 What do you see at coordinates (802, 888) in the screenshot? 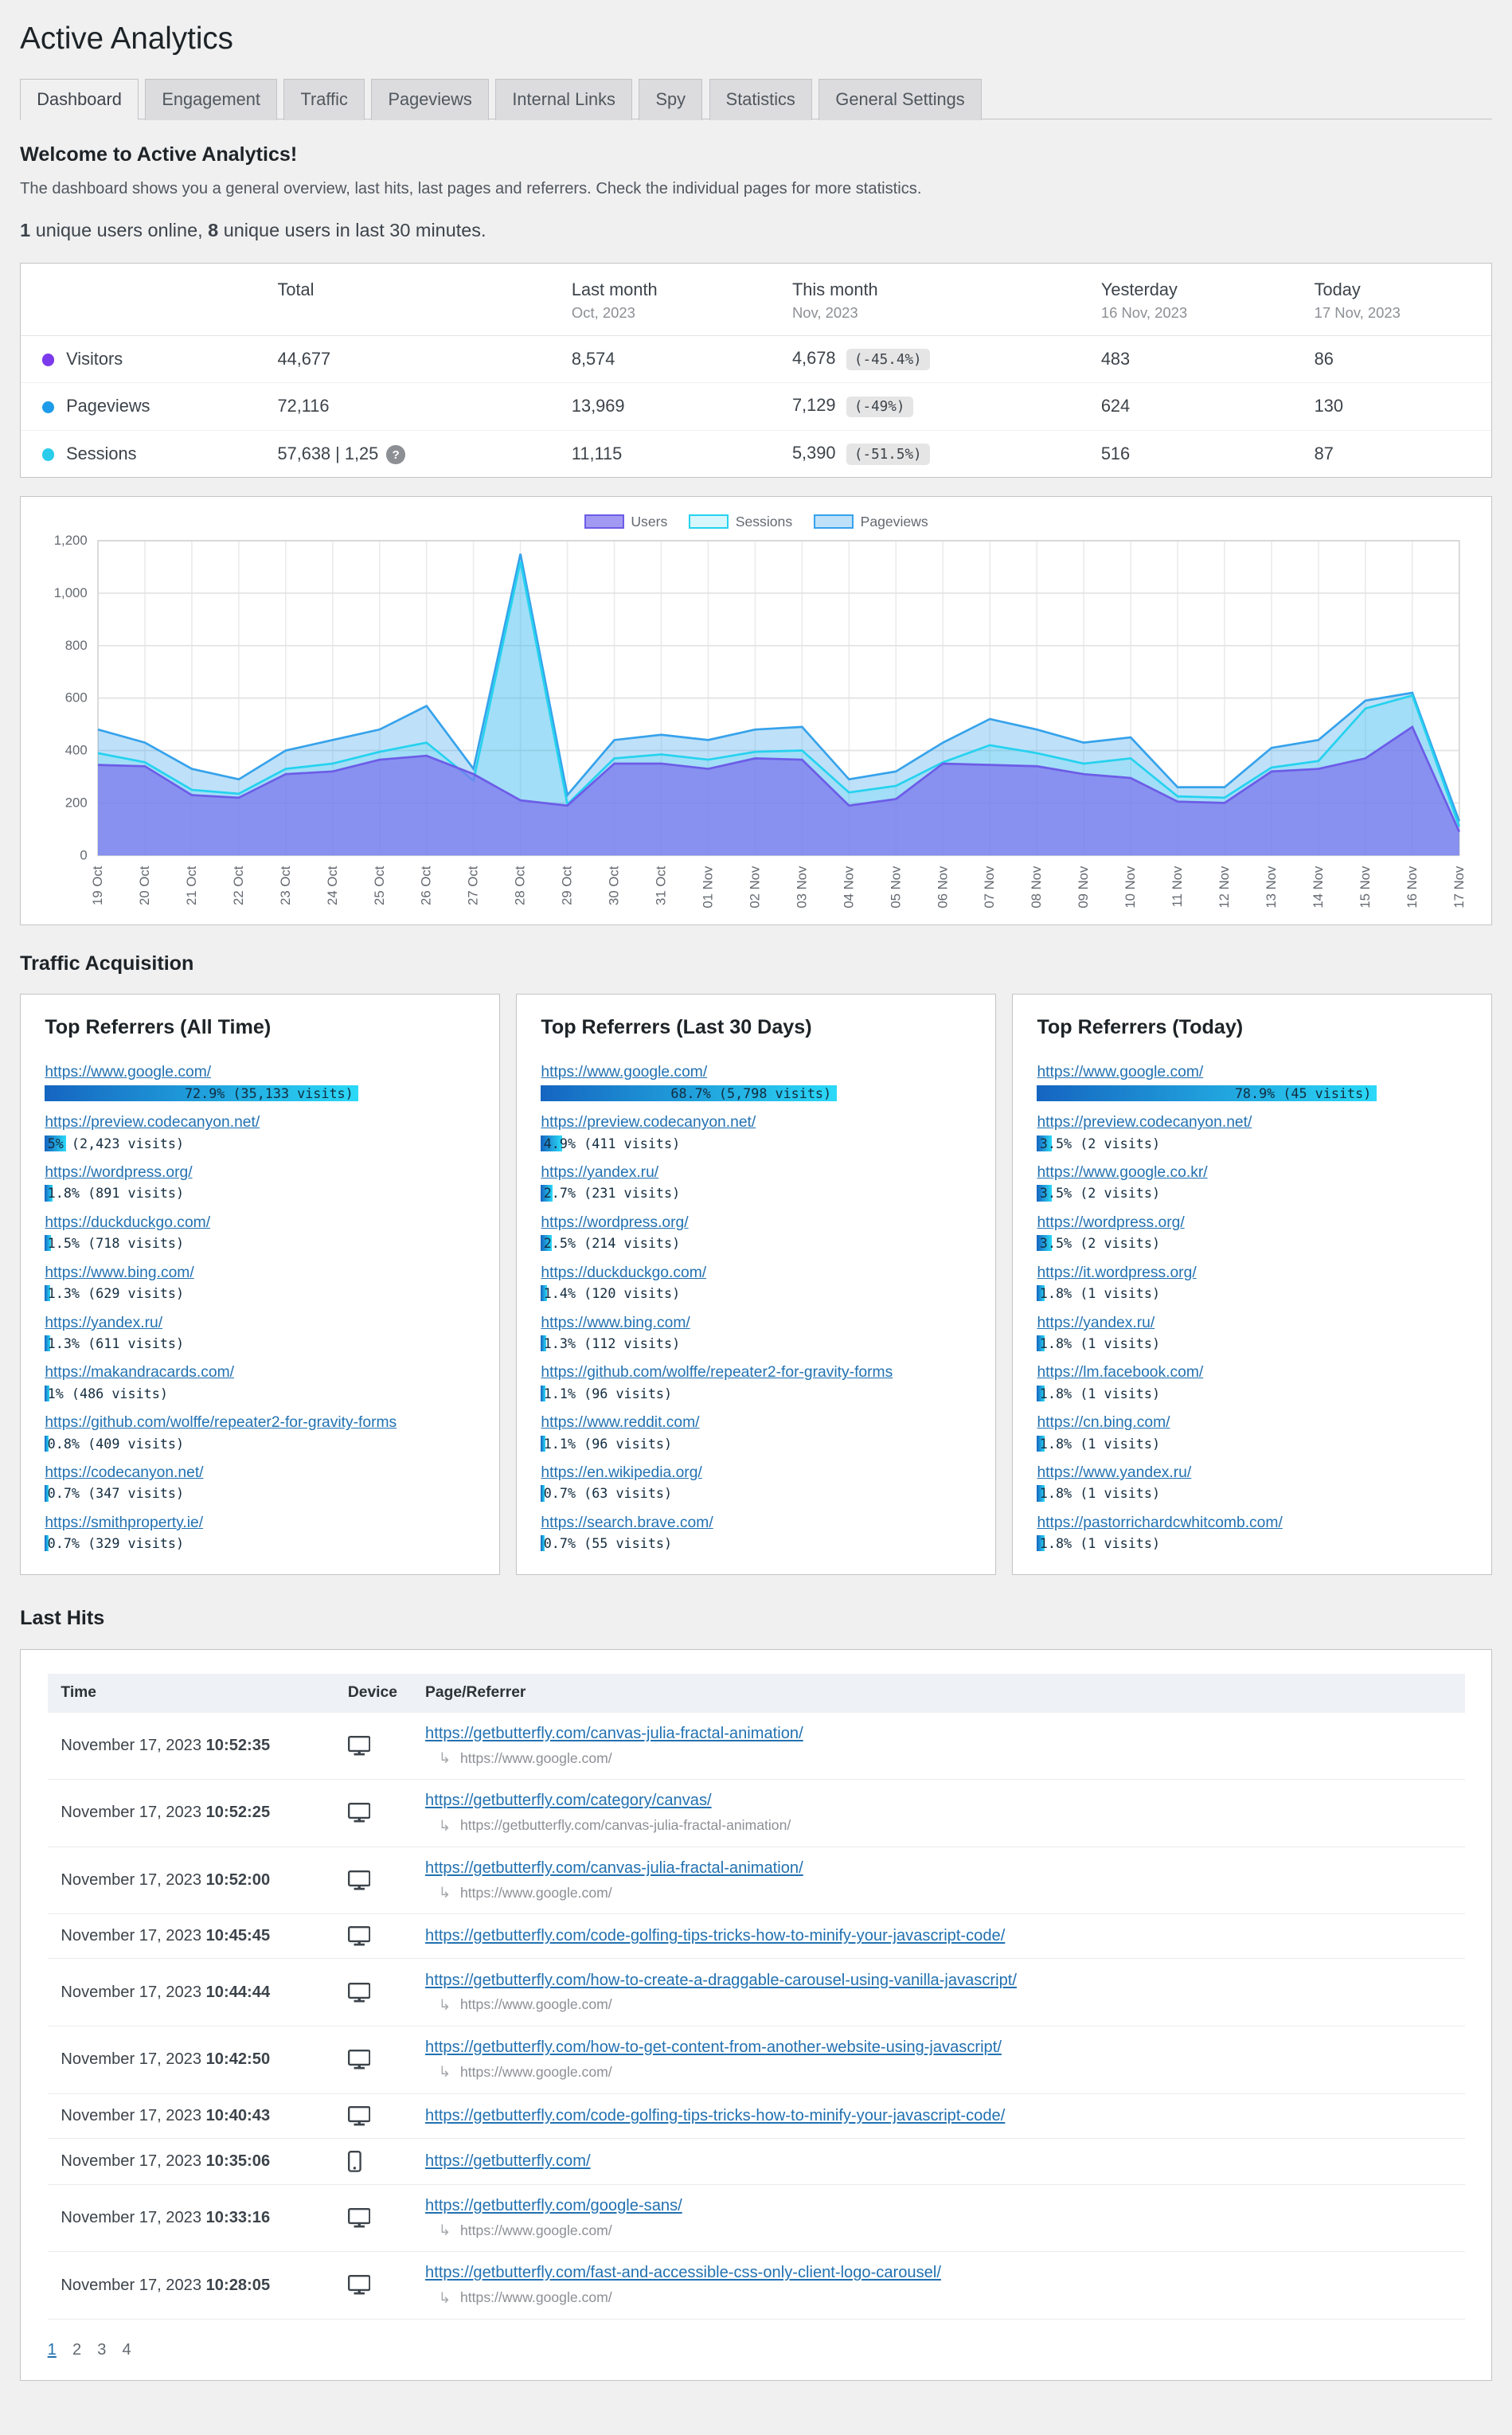
I see `svg-text: 03 Nov` at bounding box center [802, 888].